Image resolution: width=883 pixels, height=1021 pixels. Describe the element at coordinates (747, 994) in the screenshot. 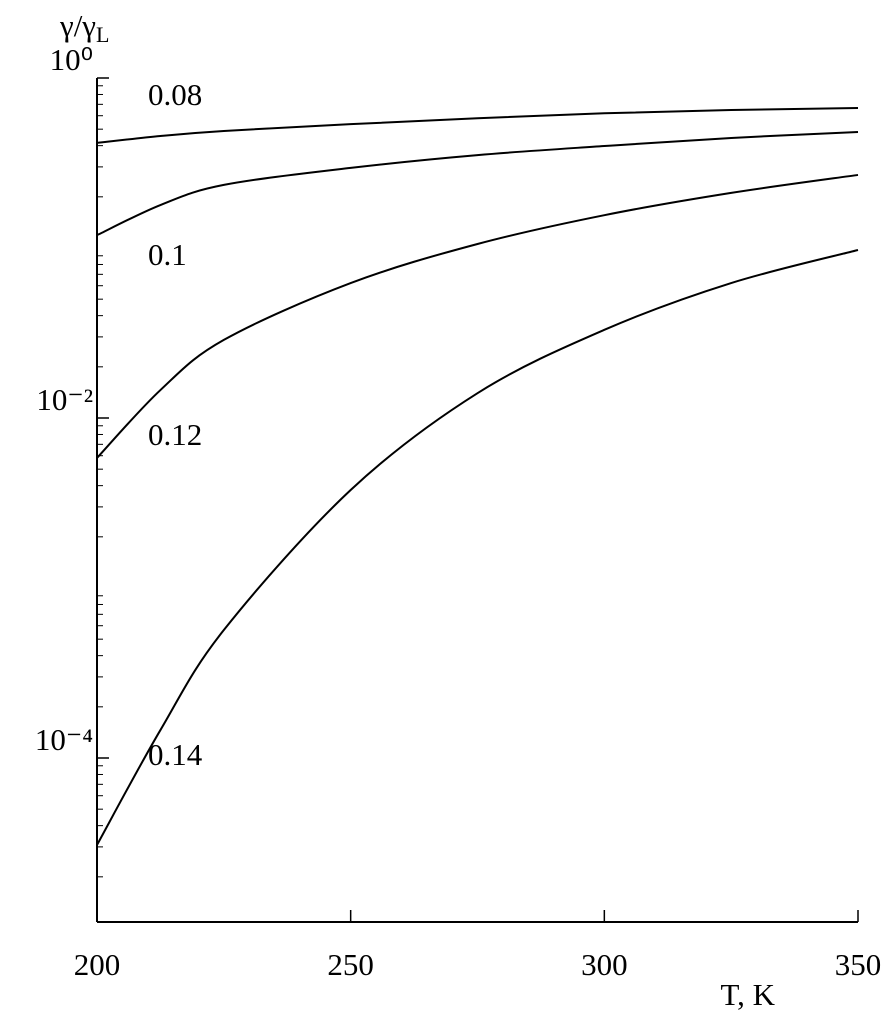

I see `x-axis-title: T, K` at that location.